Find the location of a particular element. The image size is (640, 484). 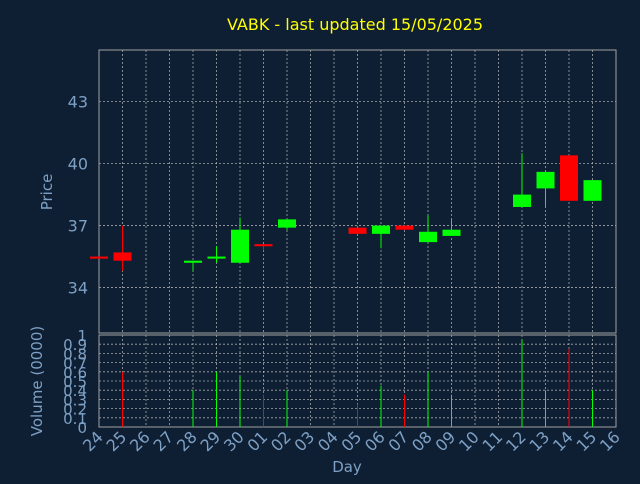

price-axis-label: Price is located at coordinates (47, 192).